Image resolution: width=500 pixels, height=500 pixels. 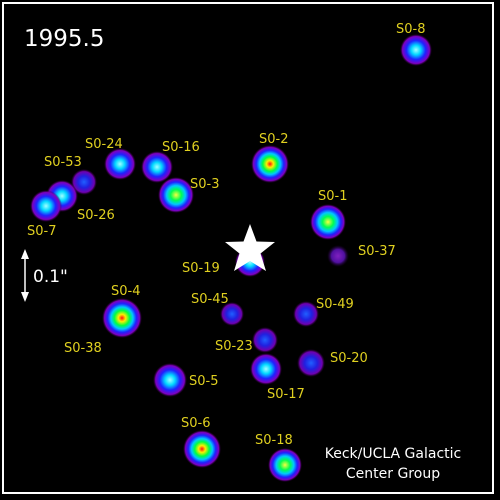 What do you see at coordinates (335, 304) in the screenshot?
I see `star-label-s0-49: S0-49` at bounding box center [335, 304].